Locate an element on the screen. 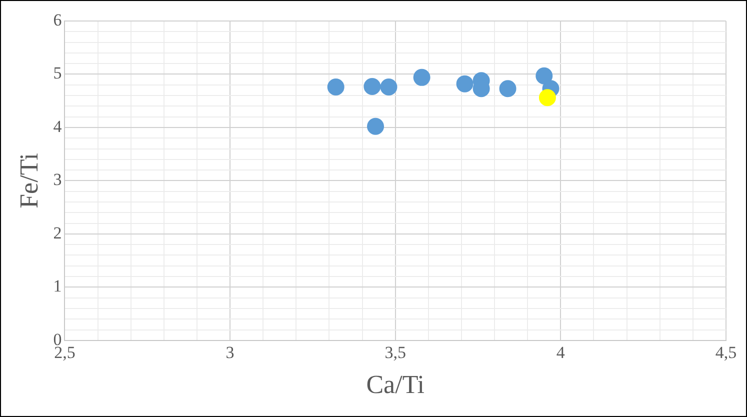 This screenshot has height=417, width=747. y-tick-label: 1 is located at coordinates (57, 286).